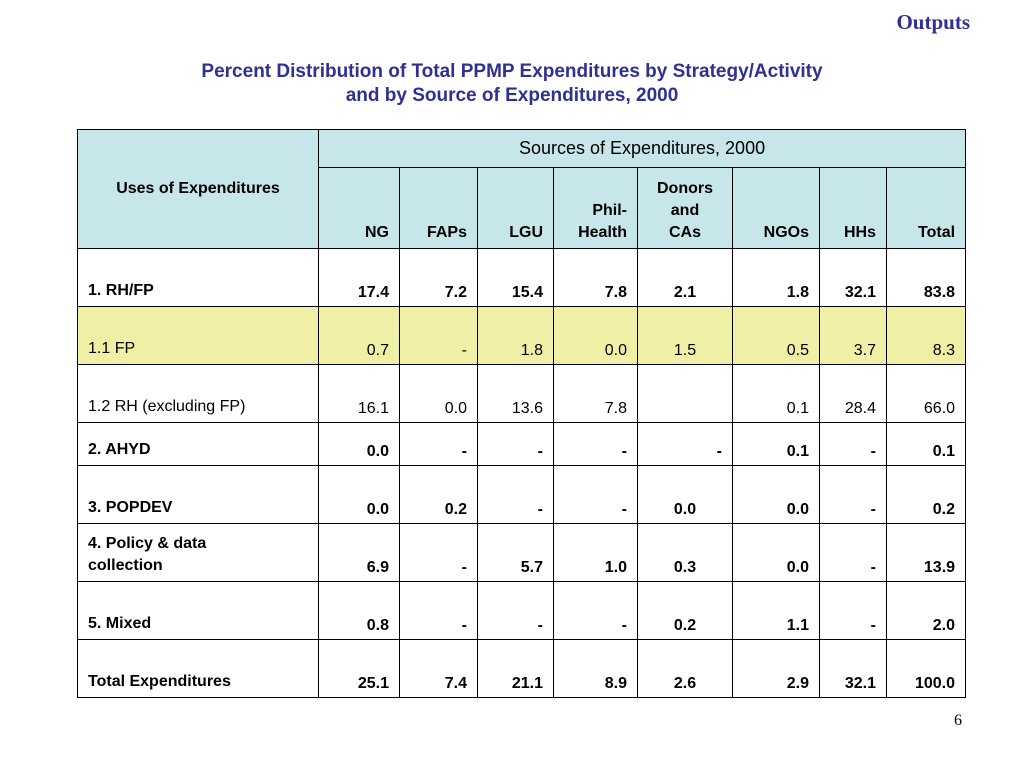 Image resolution: width=1024 pixels, height=768 pixels. Describe the element at coordinates (198, 610) in the screenshot. I see `row-label: 5. Mixed` at that location.